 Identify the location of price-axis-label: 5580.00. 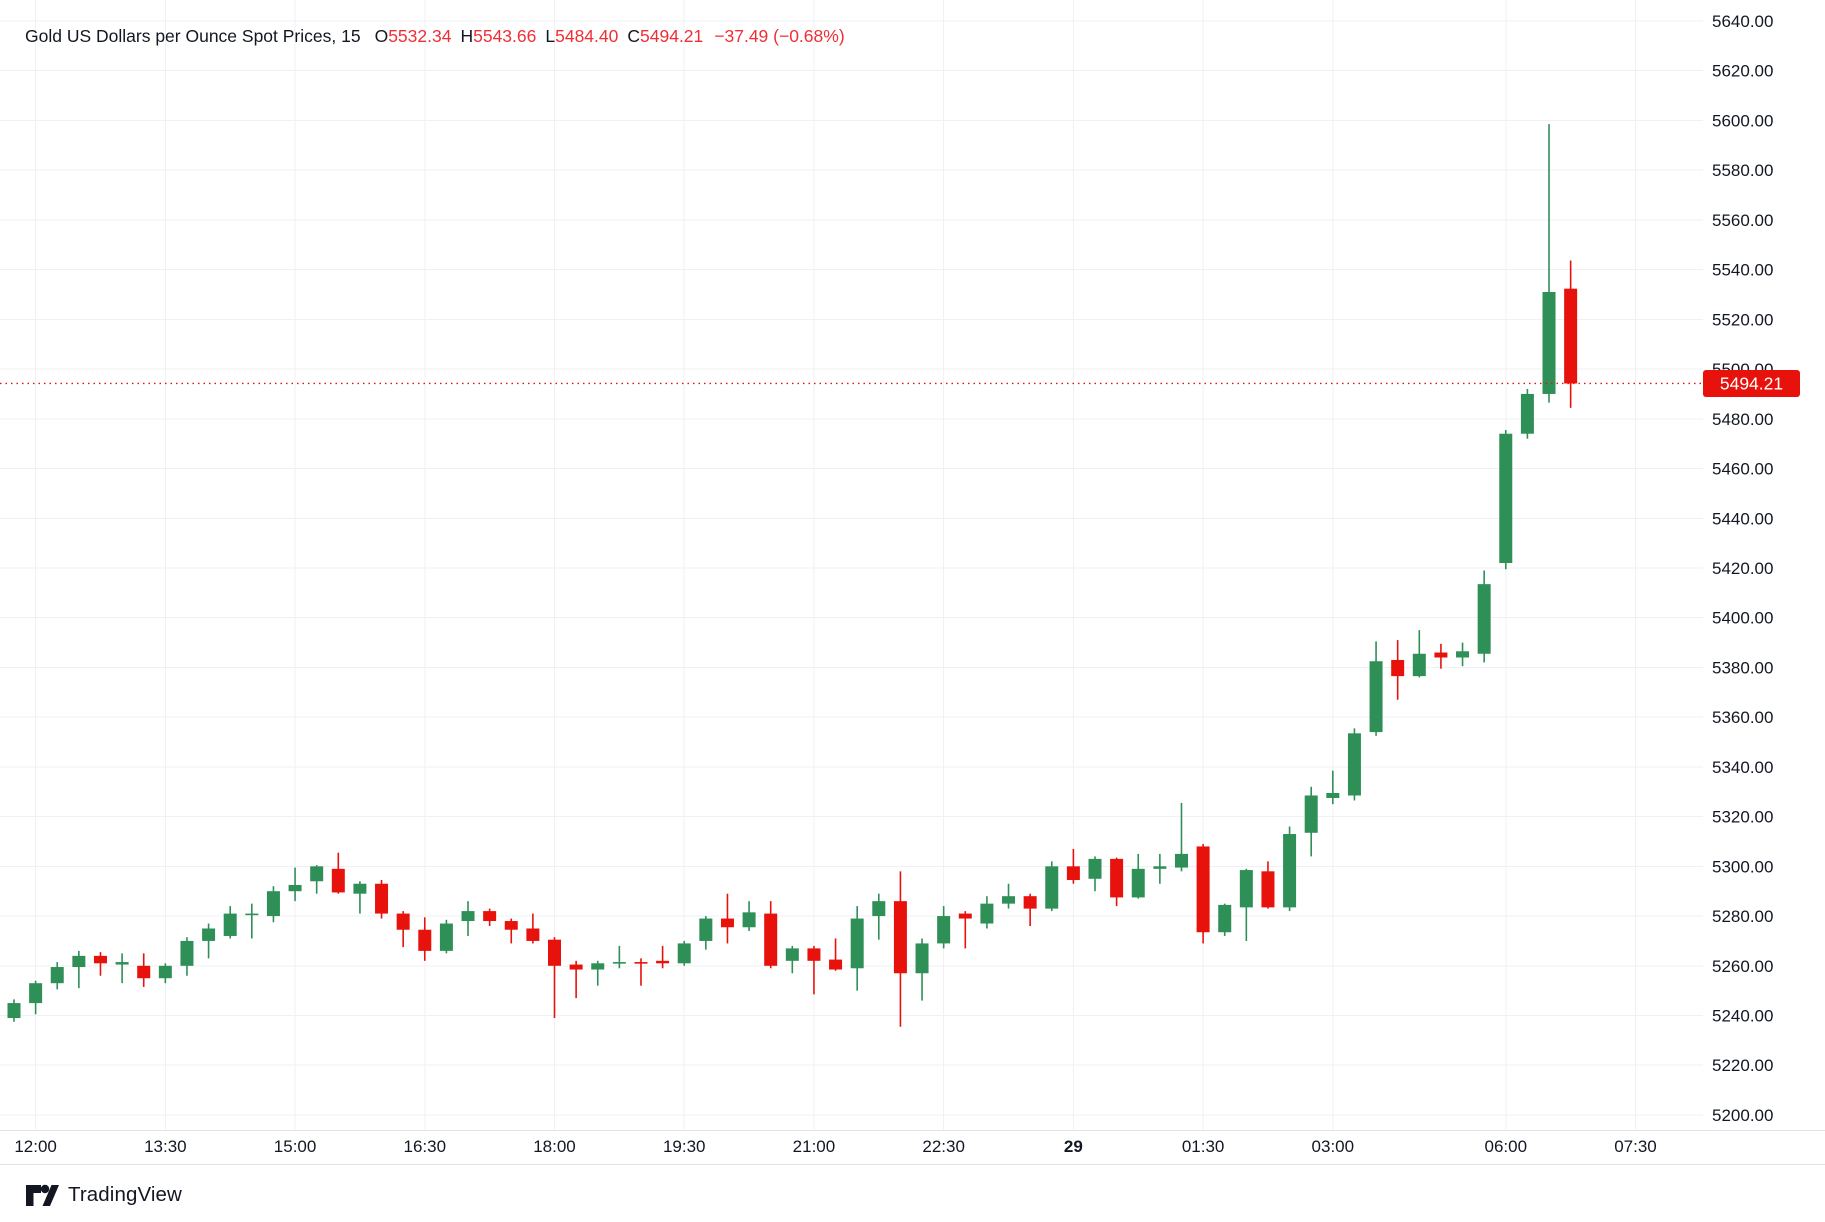
(1742, 170).